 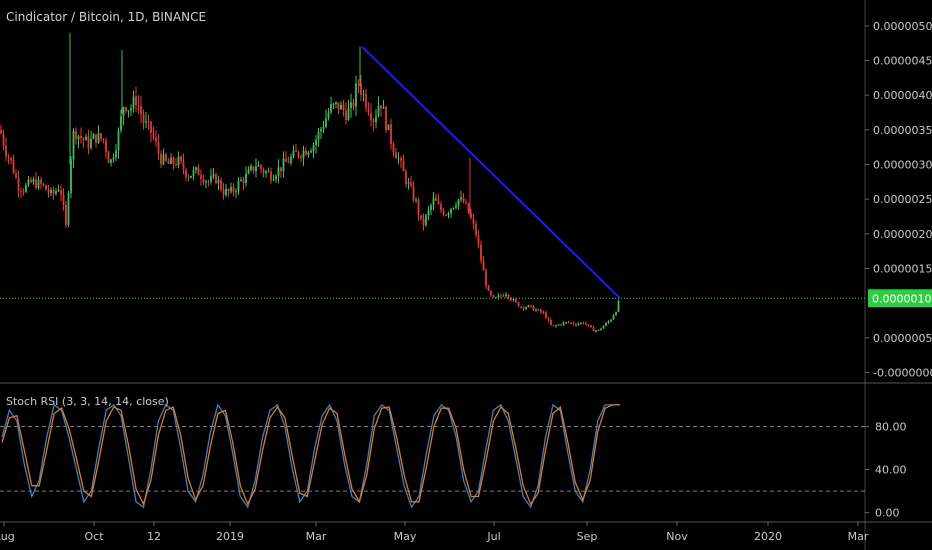 I want to click on stoch-axis-tick-label: 40.00, so click(x=891, y=470).